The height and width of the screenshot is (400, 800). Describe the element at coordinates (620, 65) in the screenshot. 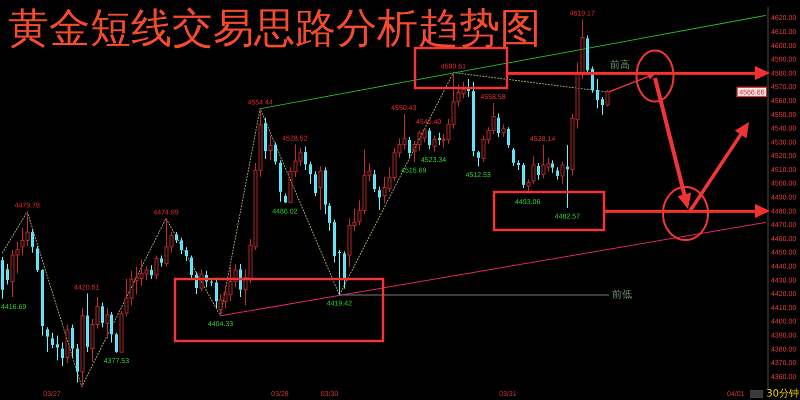

I see `ref-line-label: 前高` at that location.